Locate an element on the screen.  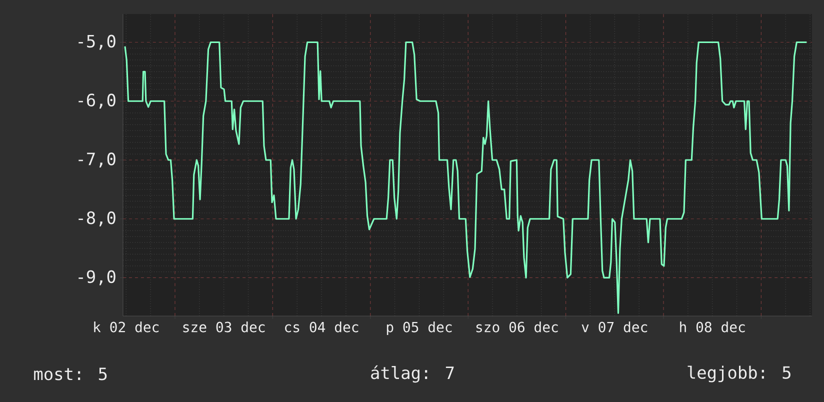
x-tick-label: sze 03 dec is located at coordinates (224, 327).